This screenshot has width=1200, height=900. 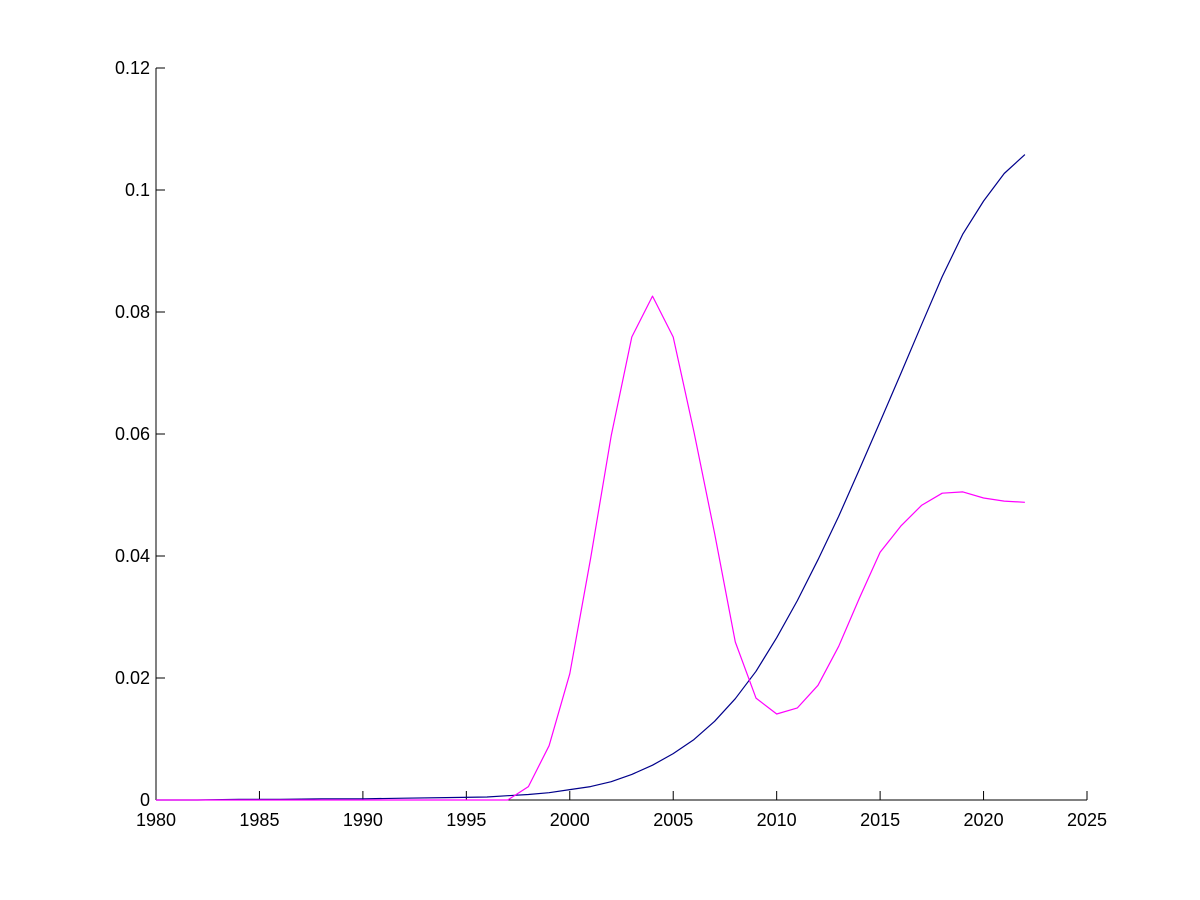 I want to click on y-tick-label: 0.06, so click(x=132, y=434).